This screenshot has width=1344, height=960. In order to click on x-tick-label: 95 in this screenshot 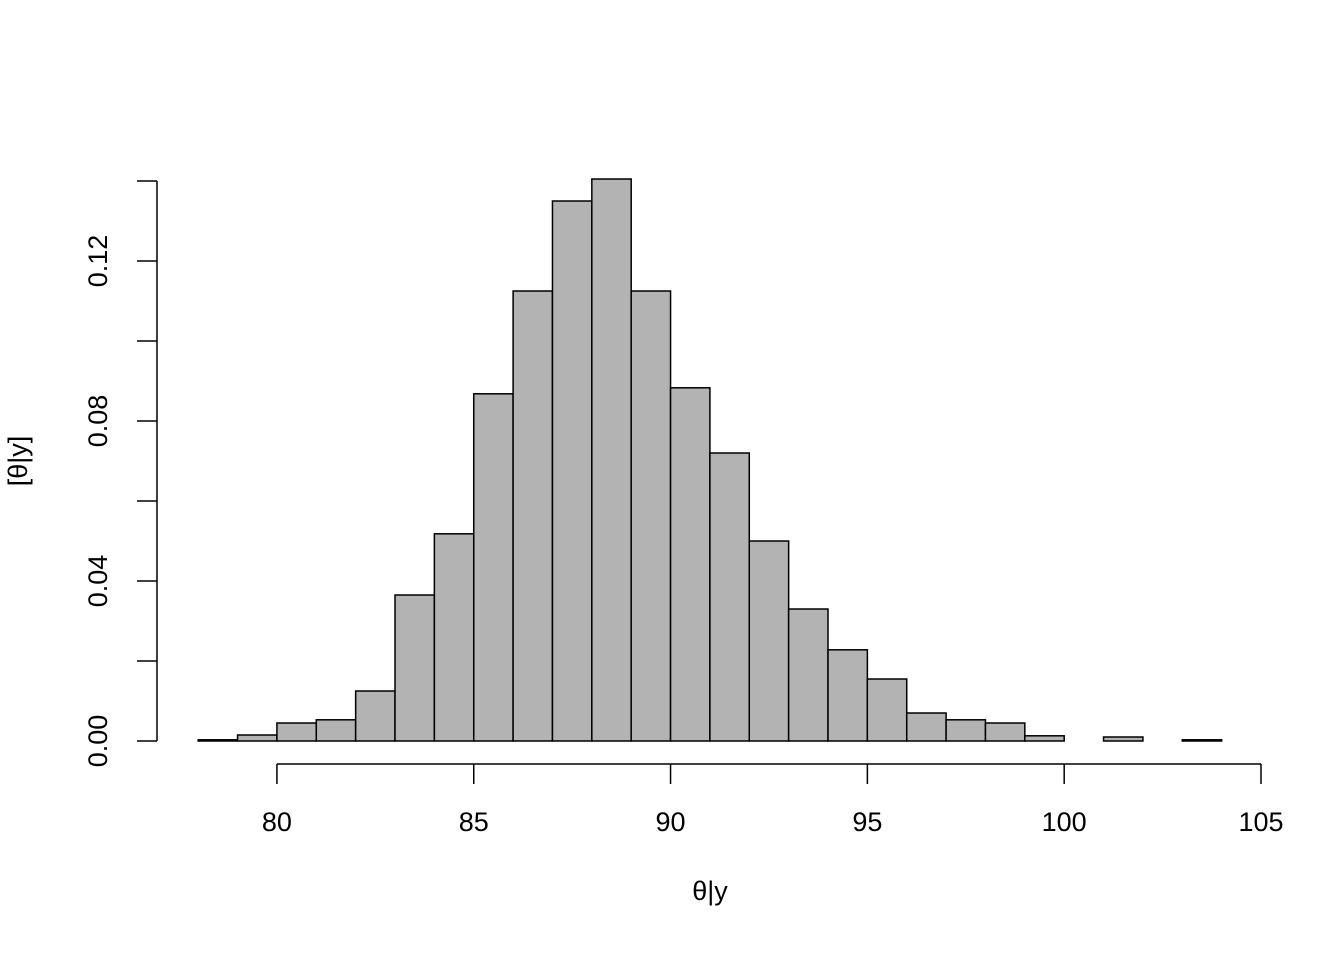, I will do `click(867, 822)`.